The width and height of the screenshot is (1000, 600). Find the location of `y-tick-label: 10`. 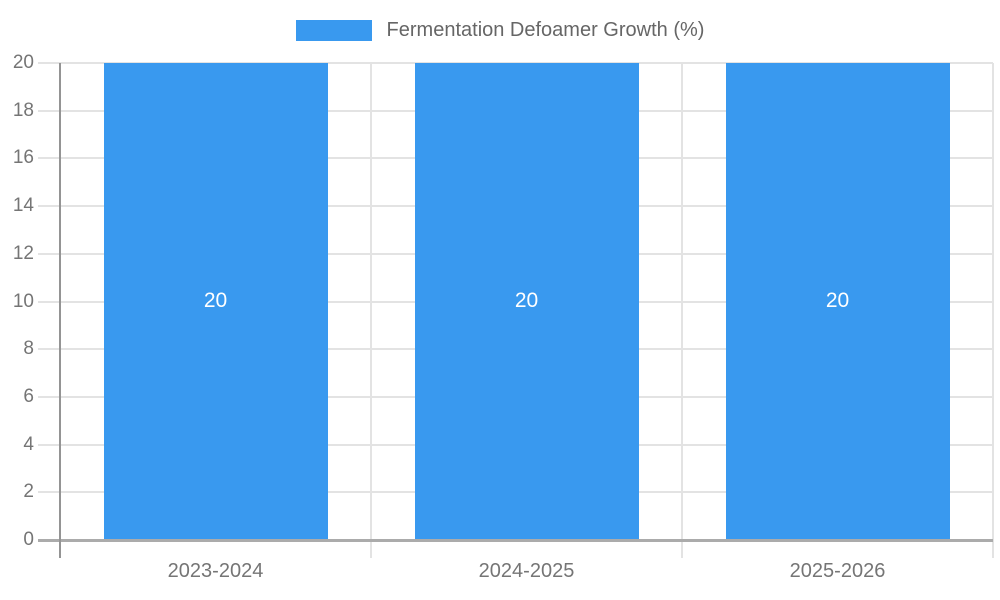

y-tick-label: 10 is located at coordinates (23, 301).